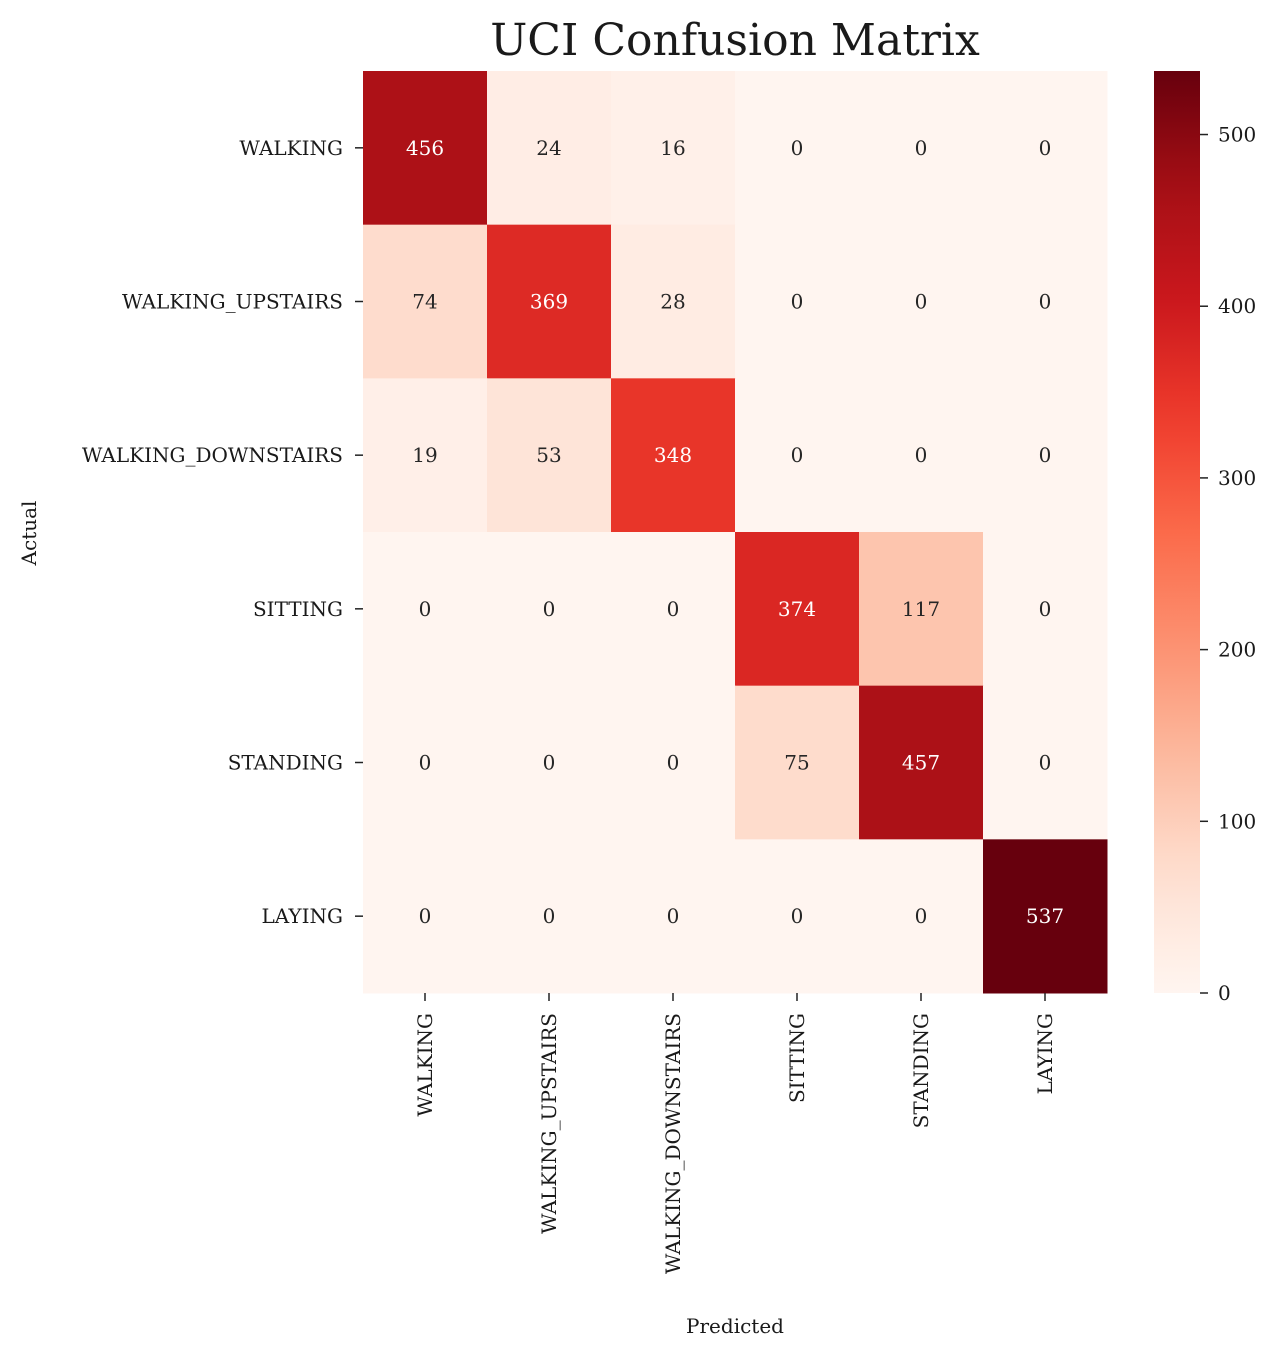 The width and height of the screenshot is (1281, 1357). Describe the element at coordinates (291, 148) in the screenshot. I see `y-tick-label: WALKING` at that location.